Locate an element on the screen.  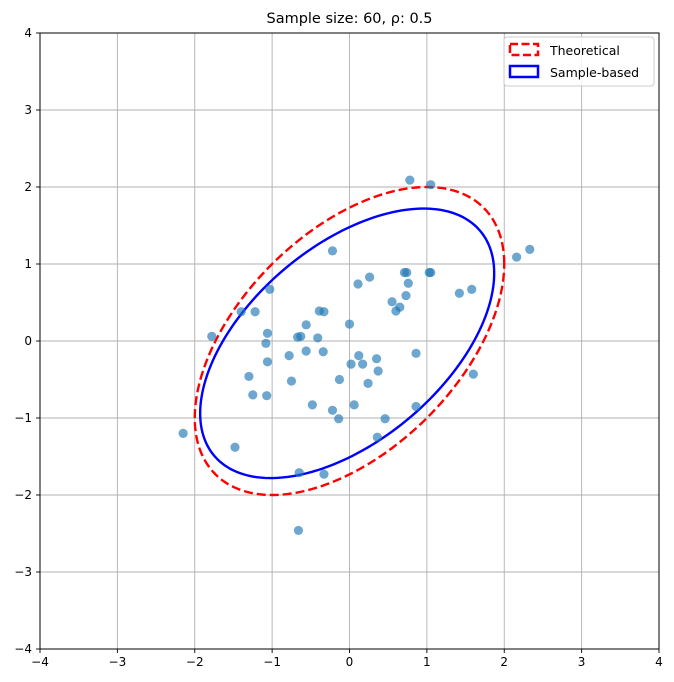
legend-box is located at coordinates (579, 61).